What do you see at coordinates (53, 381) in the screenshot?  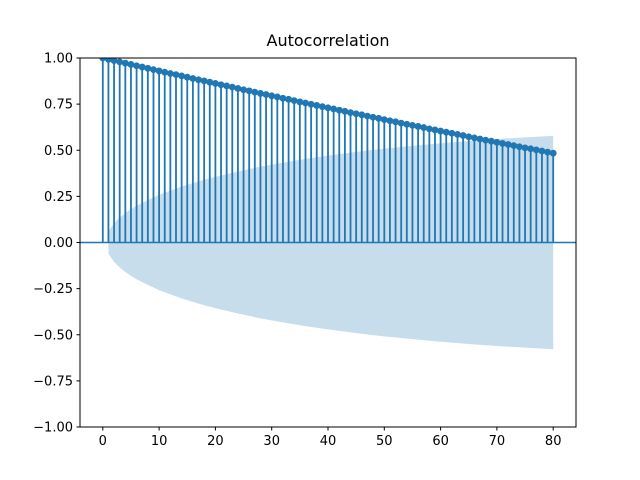 I see `y-tick-label: −0.75` at bounding box center [53, 381].